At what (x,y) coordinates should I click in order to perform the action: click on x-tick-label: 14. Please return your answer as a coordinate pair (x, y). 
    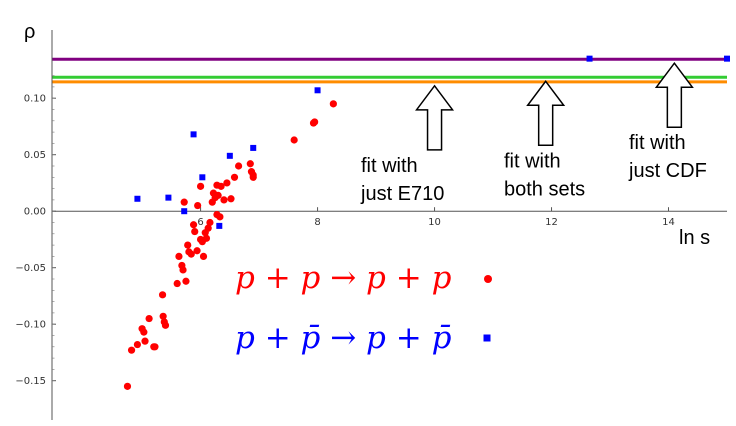
    Looking at the image, I should click on (668, 222).